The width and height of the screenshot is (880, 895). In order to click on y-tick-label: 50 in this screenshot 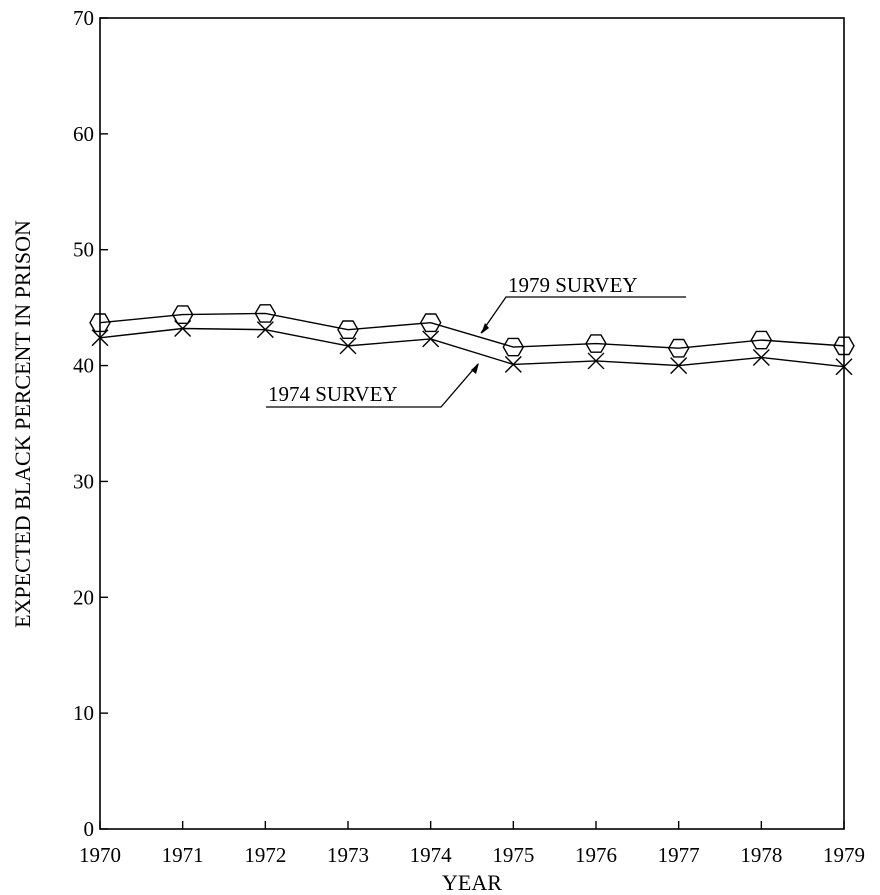, I will do `click(83, 250)`.